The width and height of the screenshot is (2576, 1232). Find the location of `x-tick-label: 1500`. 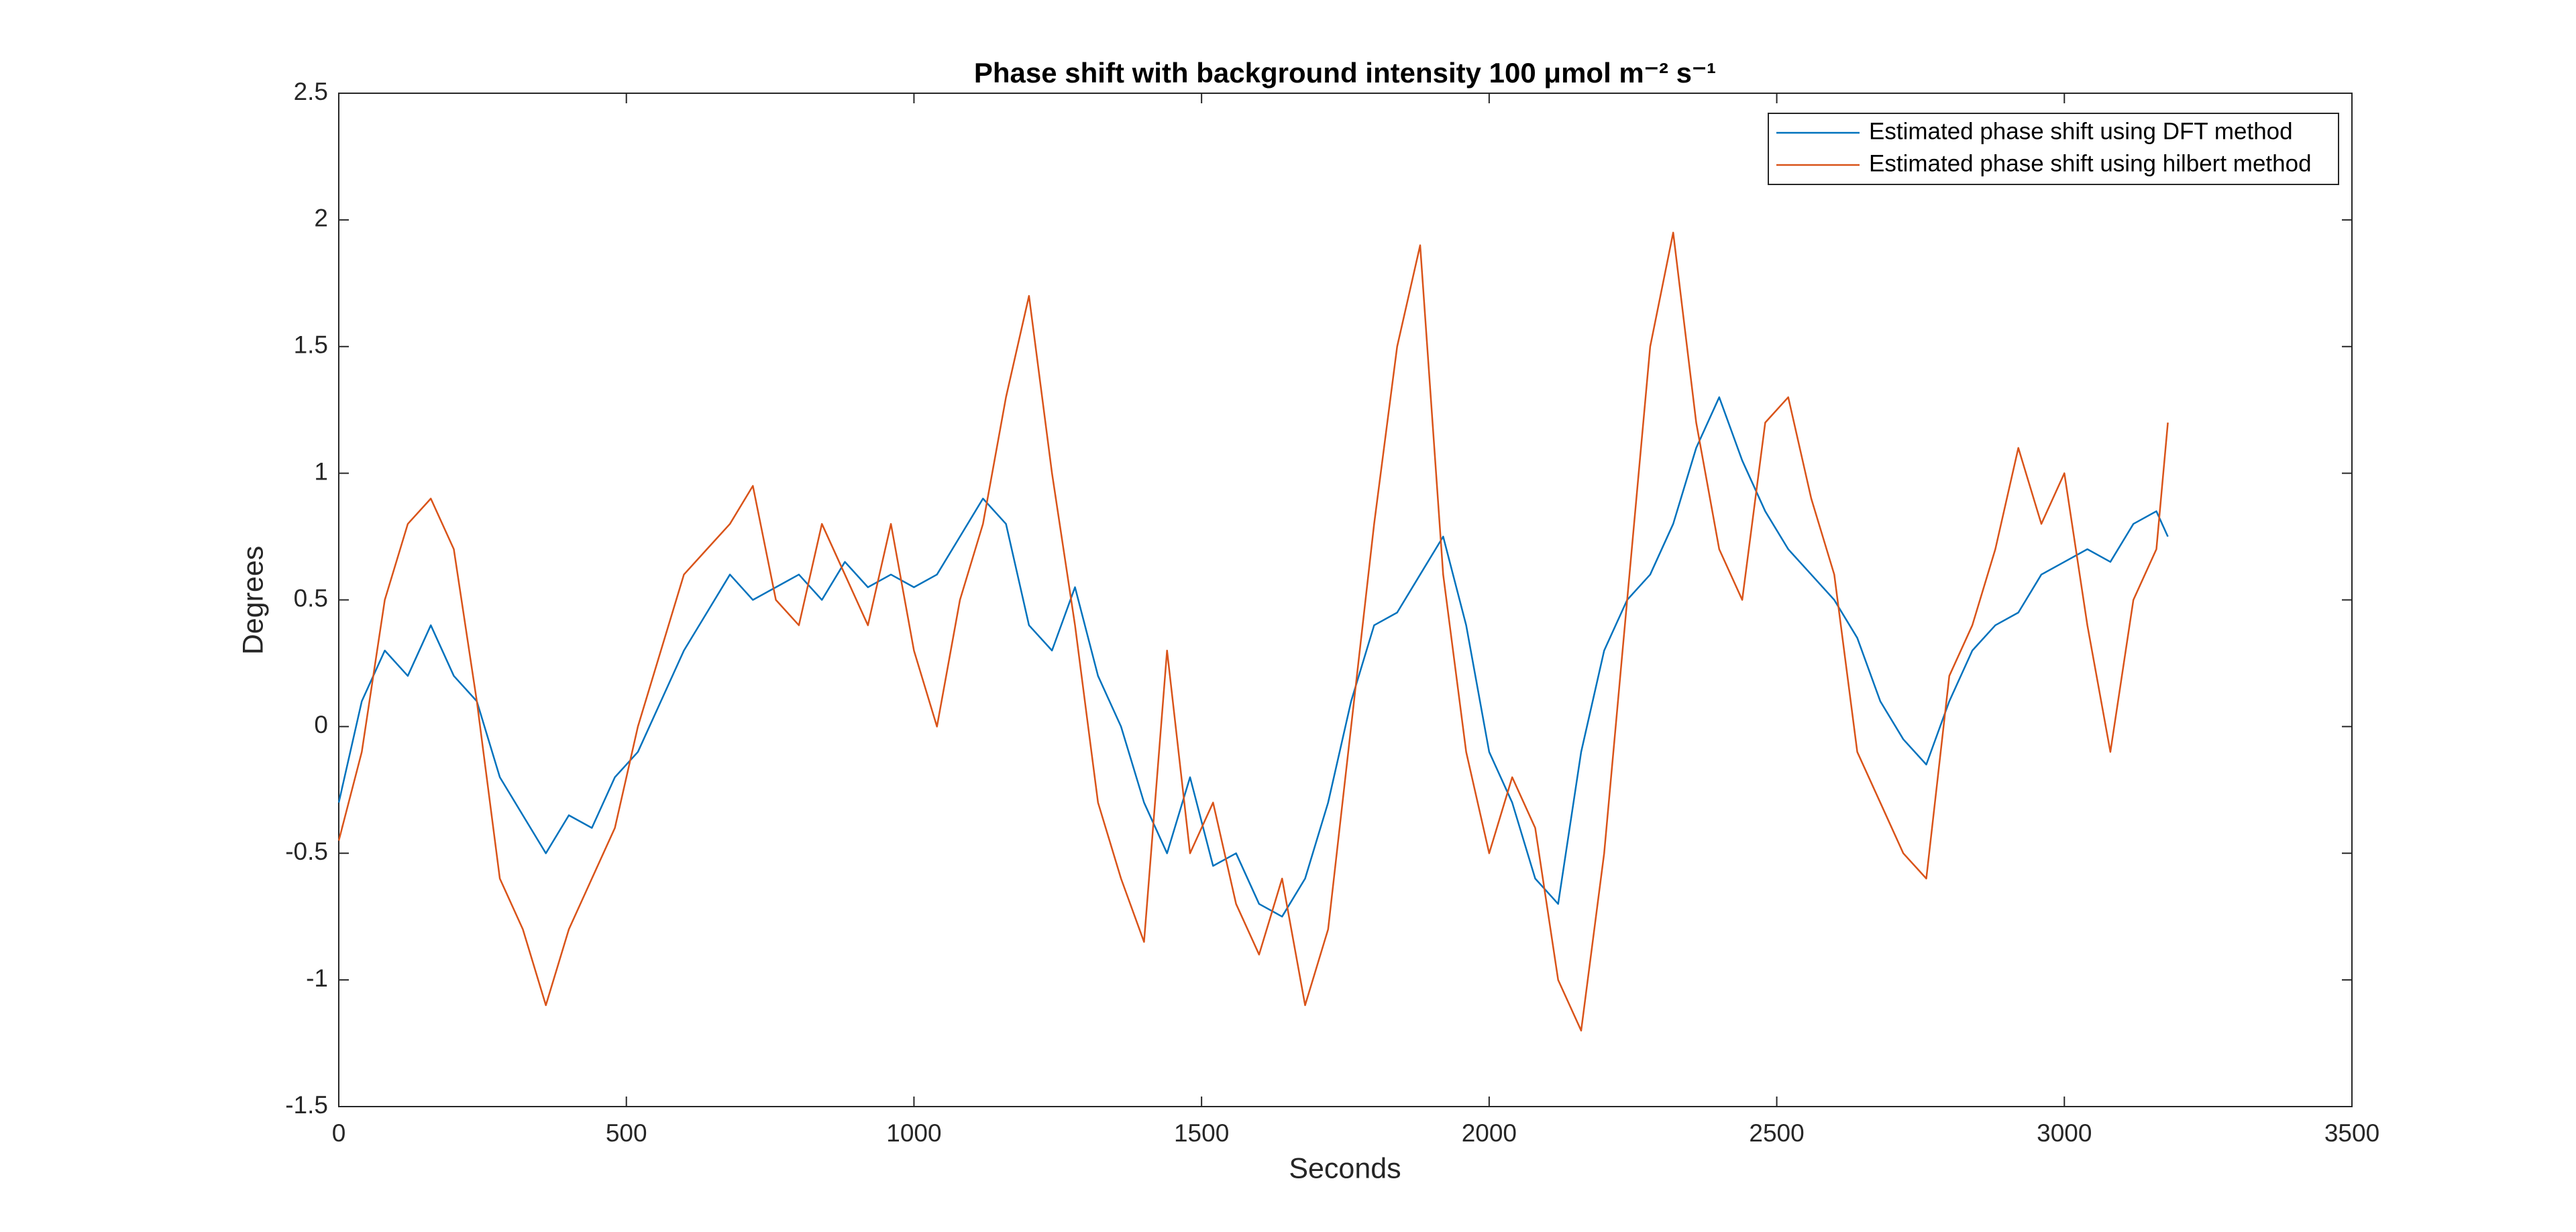

x-tick-label: 1500 is located at coordinates (1201, 1133).